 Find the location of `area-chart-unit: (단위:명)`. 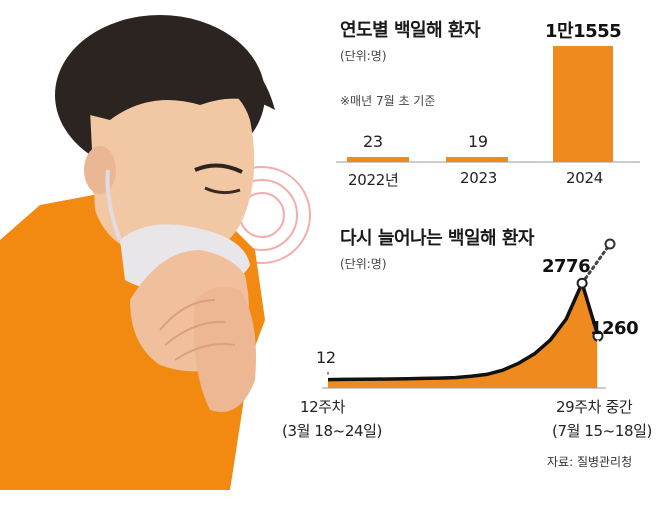

area-chart-unit: (단위:명) is located at coordinates (363, 264).